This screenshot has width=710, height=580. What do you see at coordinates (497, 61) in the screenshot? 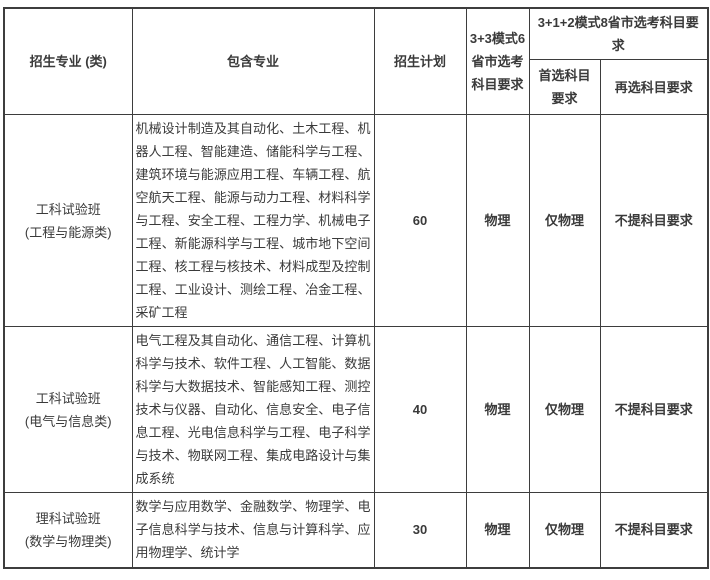
I see `header-mode-3-3: 3+3模式6省市选考科目要求` at bounding box center [497, 61].